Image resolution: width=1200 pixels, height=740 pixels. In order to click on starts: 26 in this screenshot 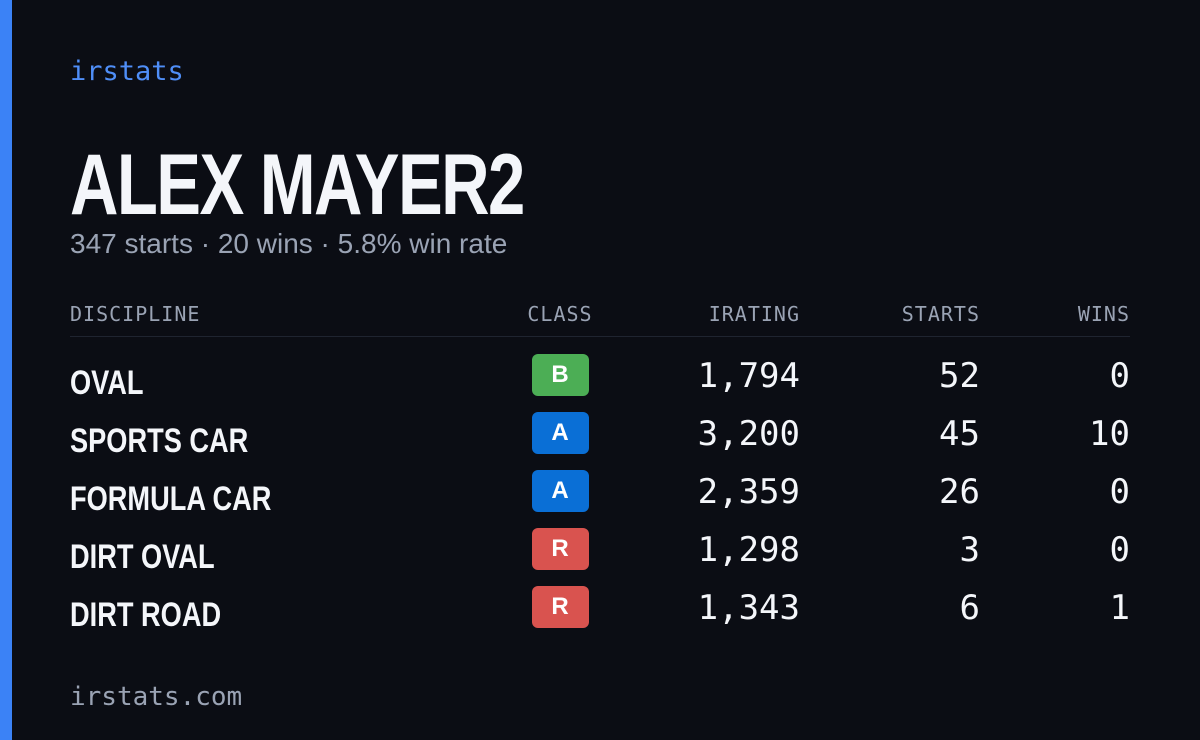, I will do `click(959, 492)`.